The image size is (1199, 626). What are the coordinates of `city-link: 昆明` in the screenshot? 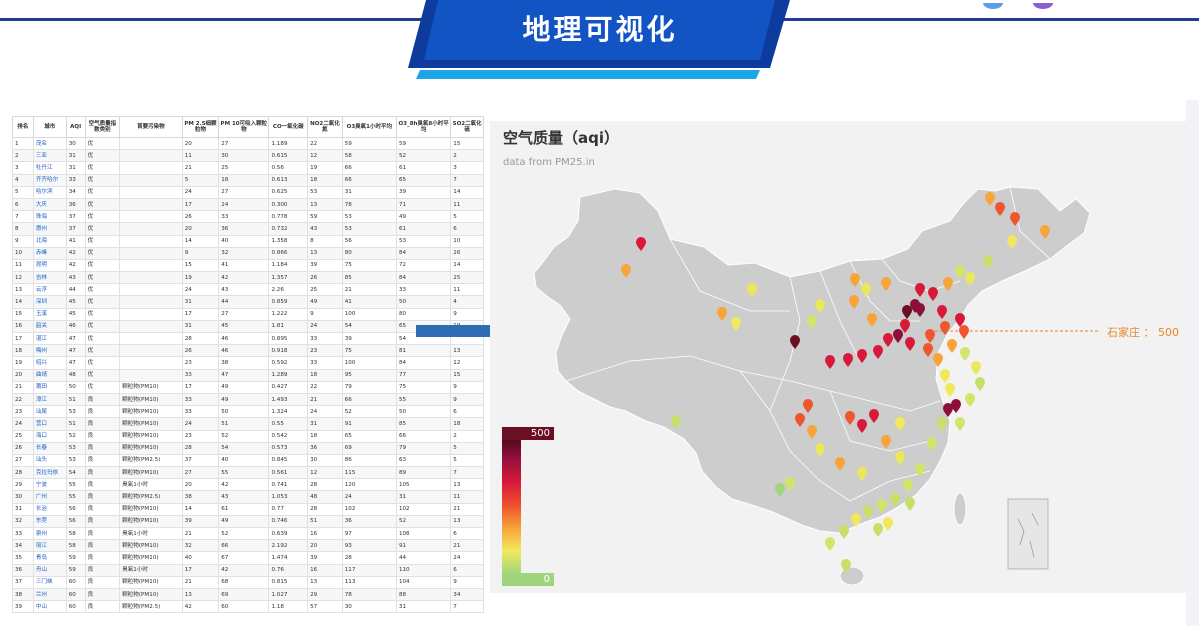 It's located at (49, 265).